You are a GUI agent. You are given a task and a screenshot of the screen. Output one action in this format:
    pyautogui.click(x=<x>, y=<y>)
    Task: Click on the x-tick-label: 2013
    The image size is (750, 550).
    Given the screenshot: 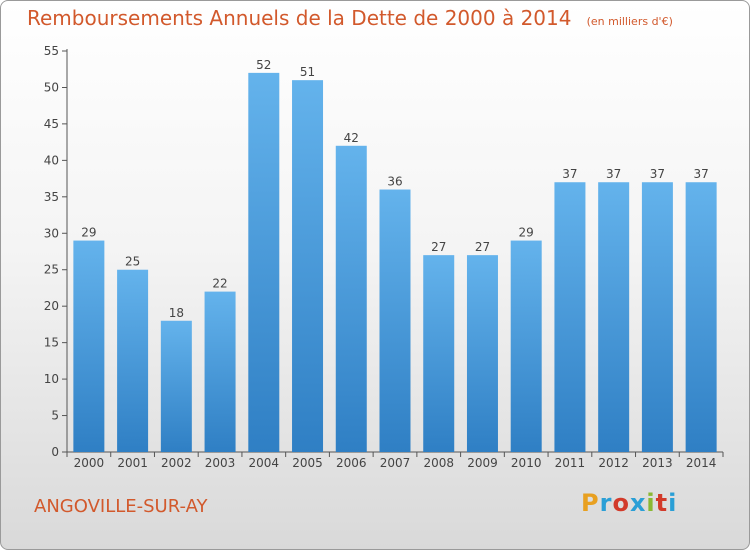 What is the action you would take?
    pyautogui.click(x=657, y=463)
    